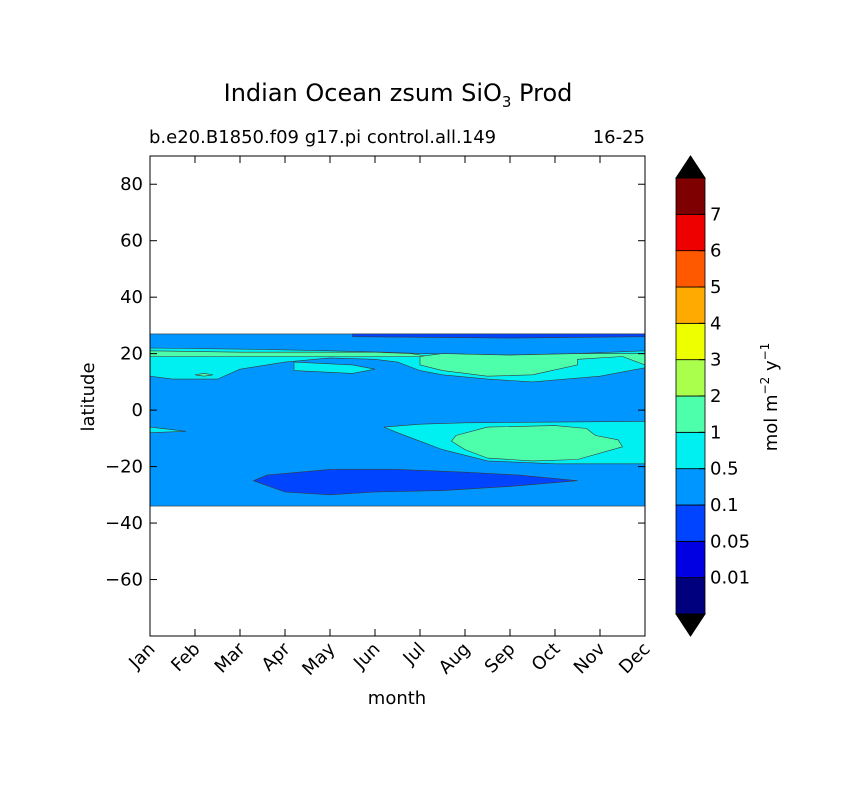 The image size is (863, 788). Describe the element at coordinates (397, 698) in the screenshot. I see `x-axis-label: month` at that location.